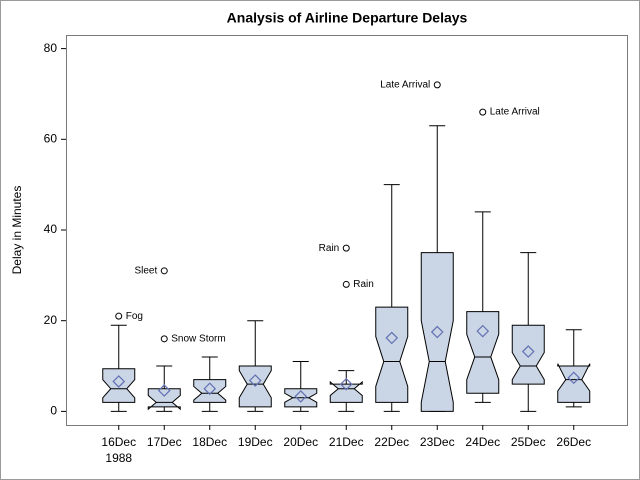 The image size is (640, 480). What do you see at coordinates (53, 411) in the screenshot?
I see `y-tick-label: 0` at bounding box center [53, 411].